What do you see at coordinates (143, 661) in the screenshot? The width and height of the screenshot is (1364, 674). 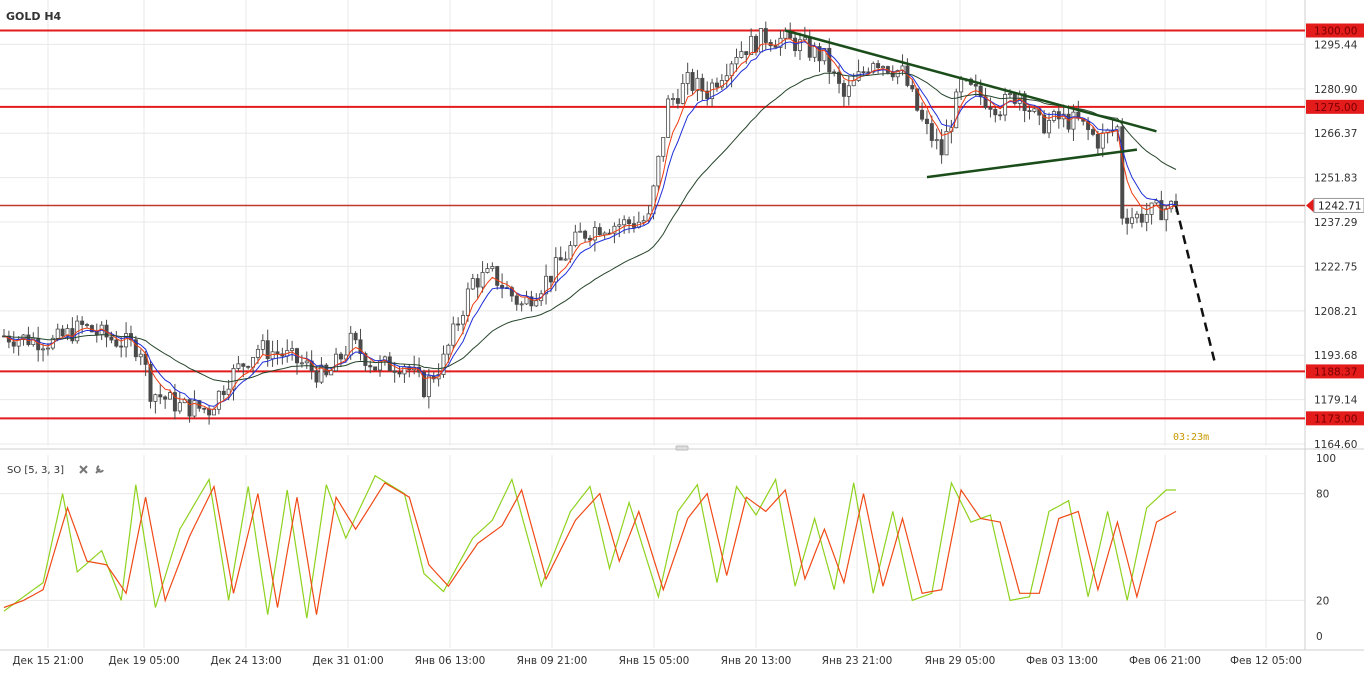 I see `x-tick-label: Дек 19 05:00` at bounding box center [143, 661].